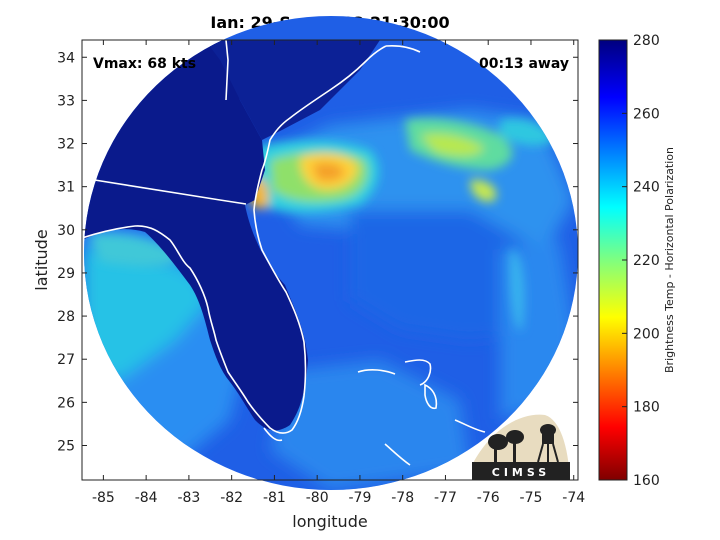 Image resolution: width=720 pixels, height=540 pixels. Describe the element at coordinates (573, 498) in the screenshot. I see `x-tick-label: -74` at that location.